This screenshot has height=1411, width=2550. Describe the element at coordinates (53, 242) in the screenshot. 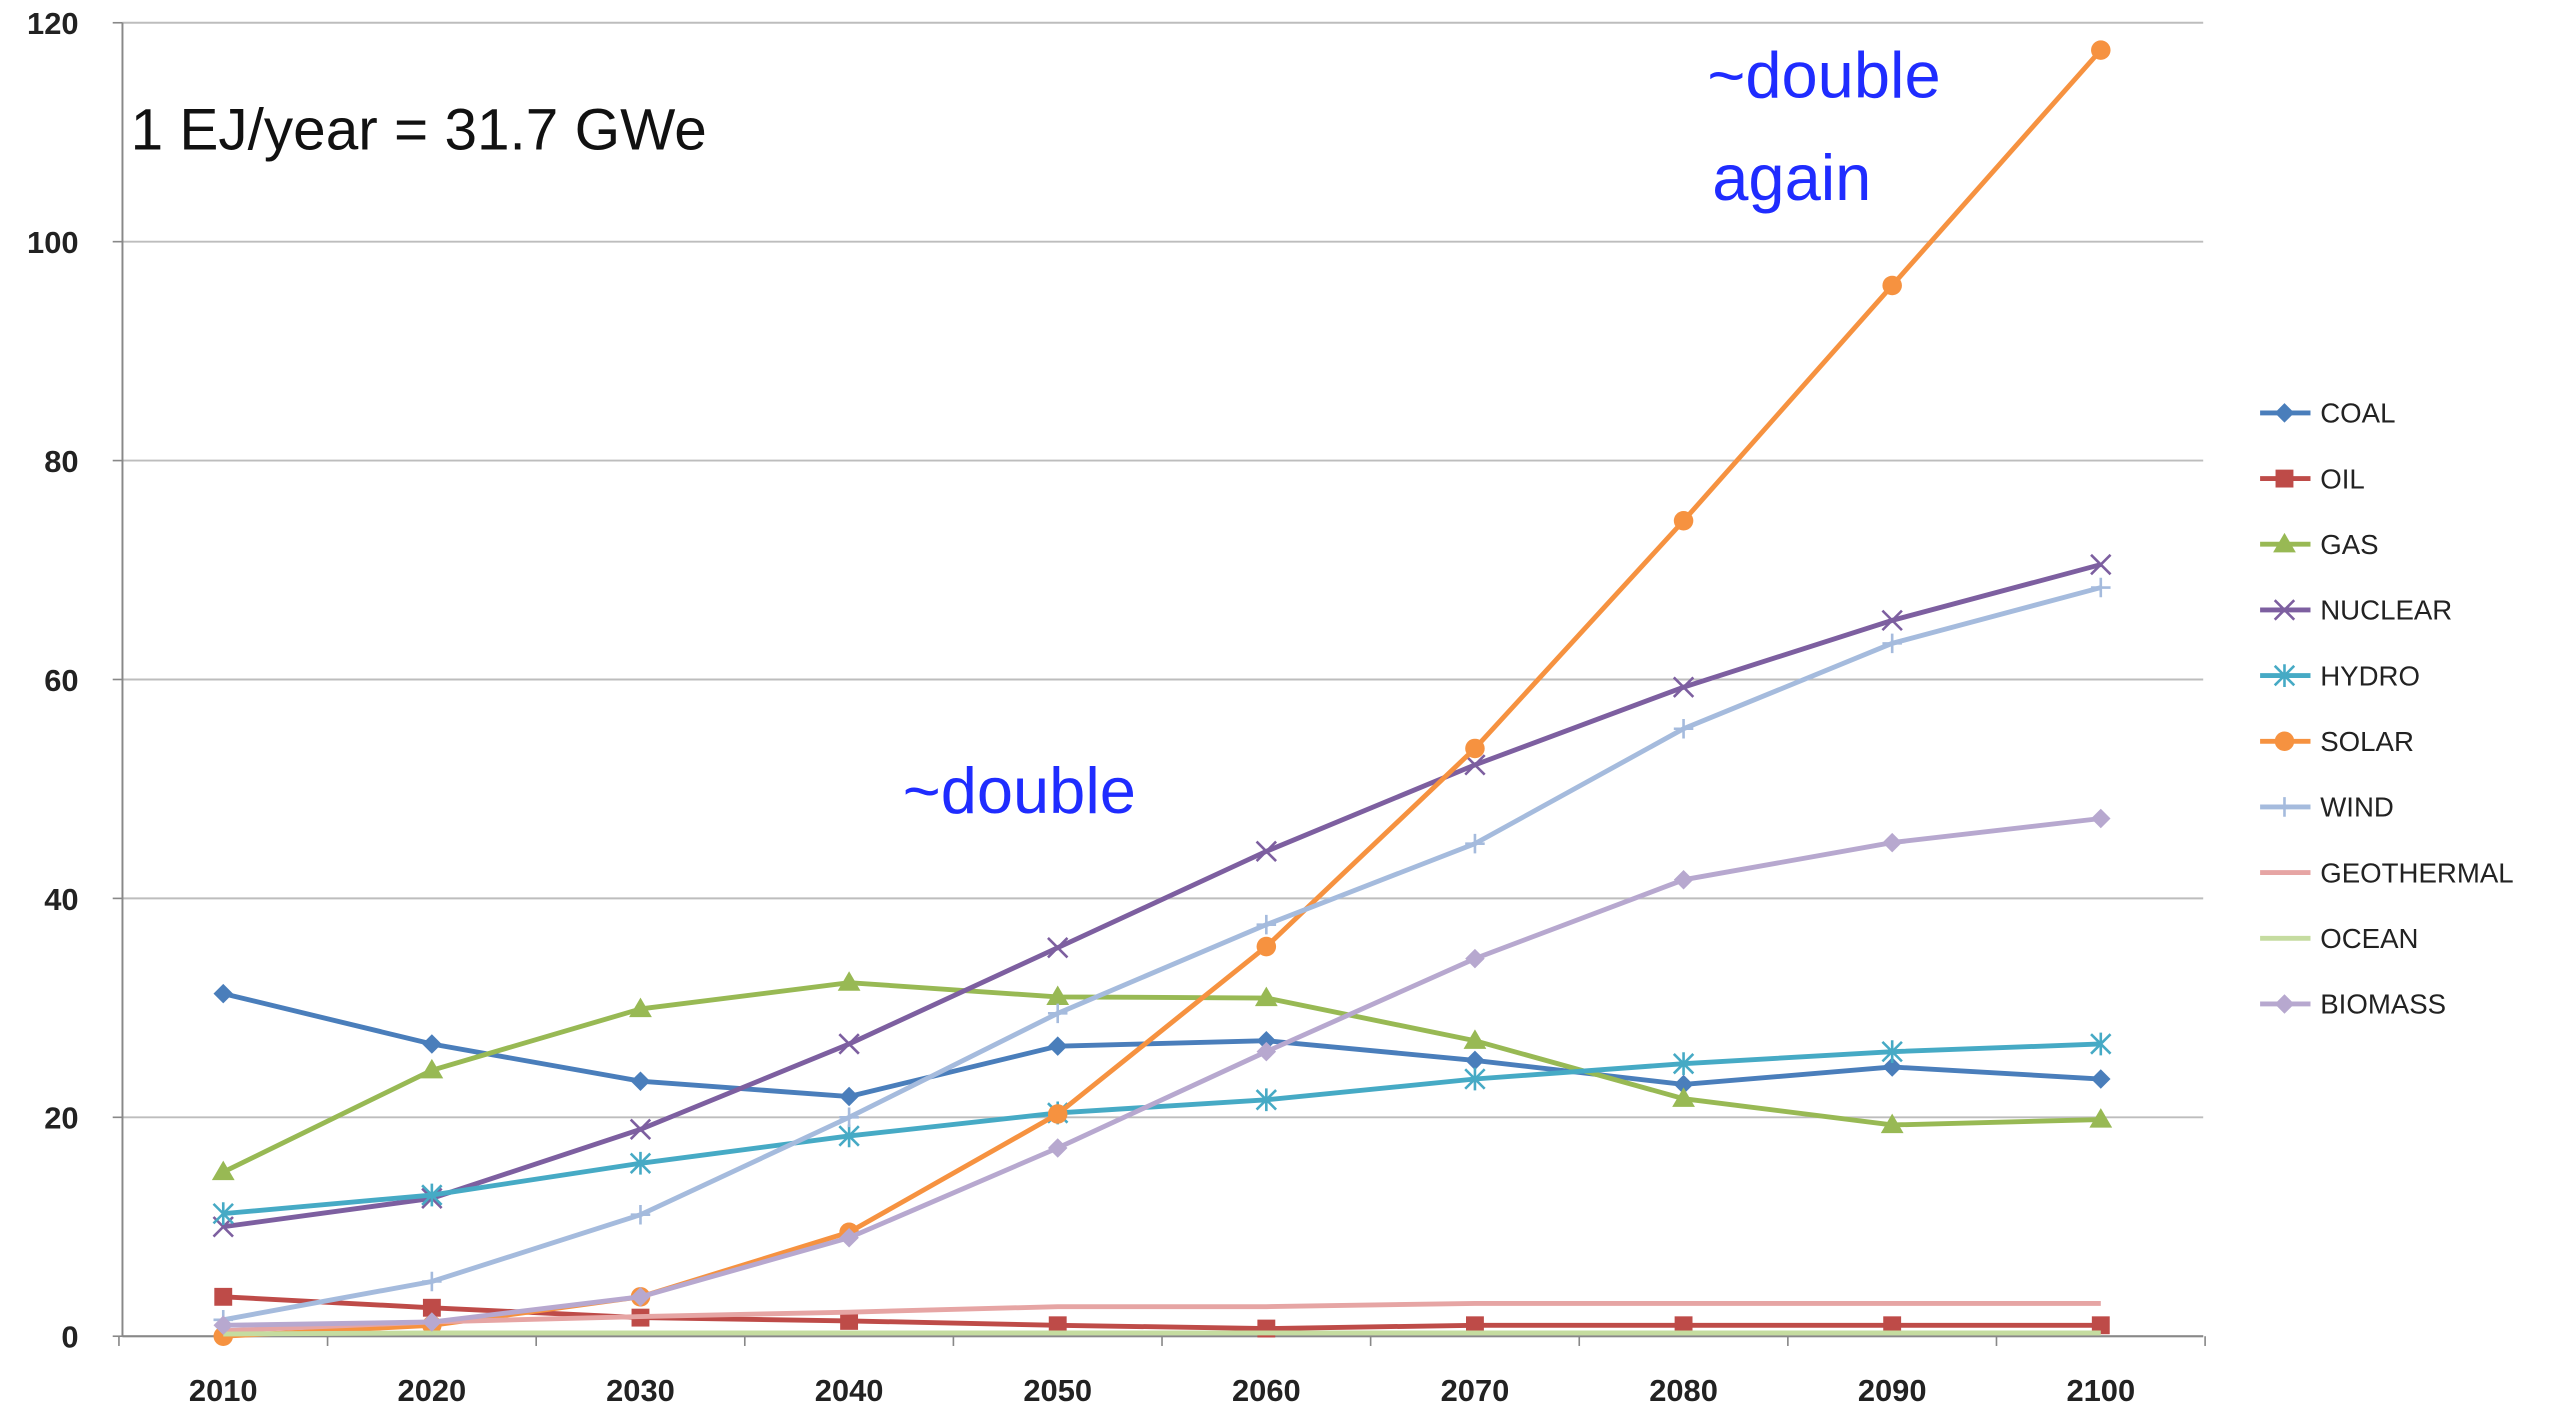

I see `y-tick-label: 100` at that location.